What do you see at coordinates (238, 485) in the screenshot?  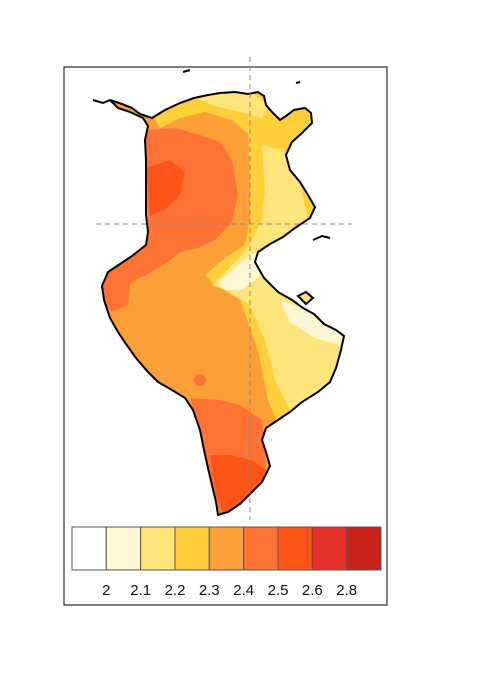 I see `field-2.6-2.8-south` at bounding box center [238, 485].